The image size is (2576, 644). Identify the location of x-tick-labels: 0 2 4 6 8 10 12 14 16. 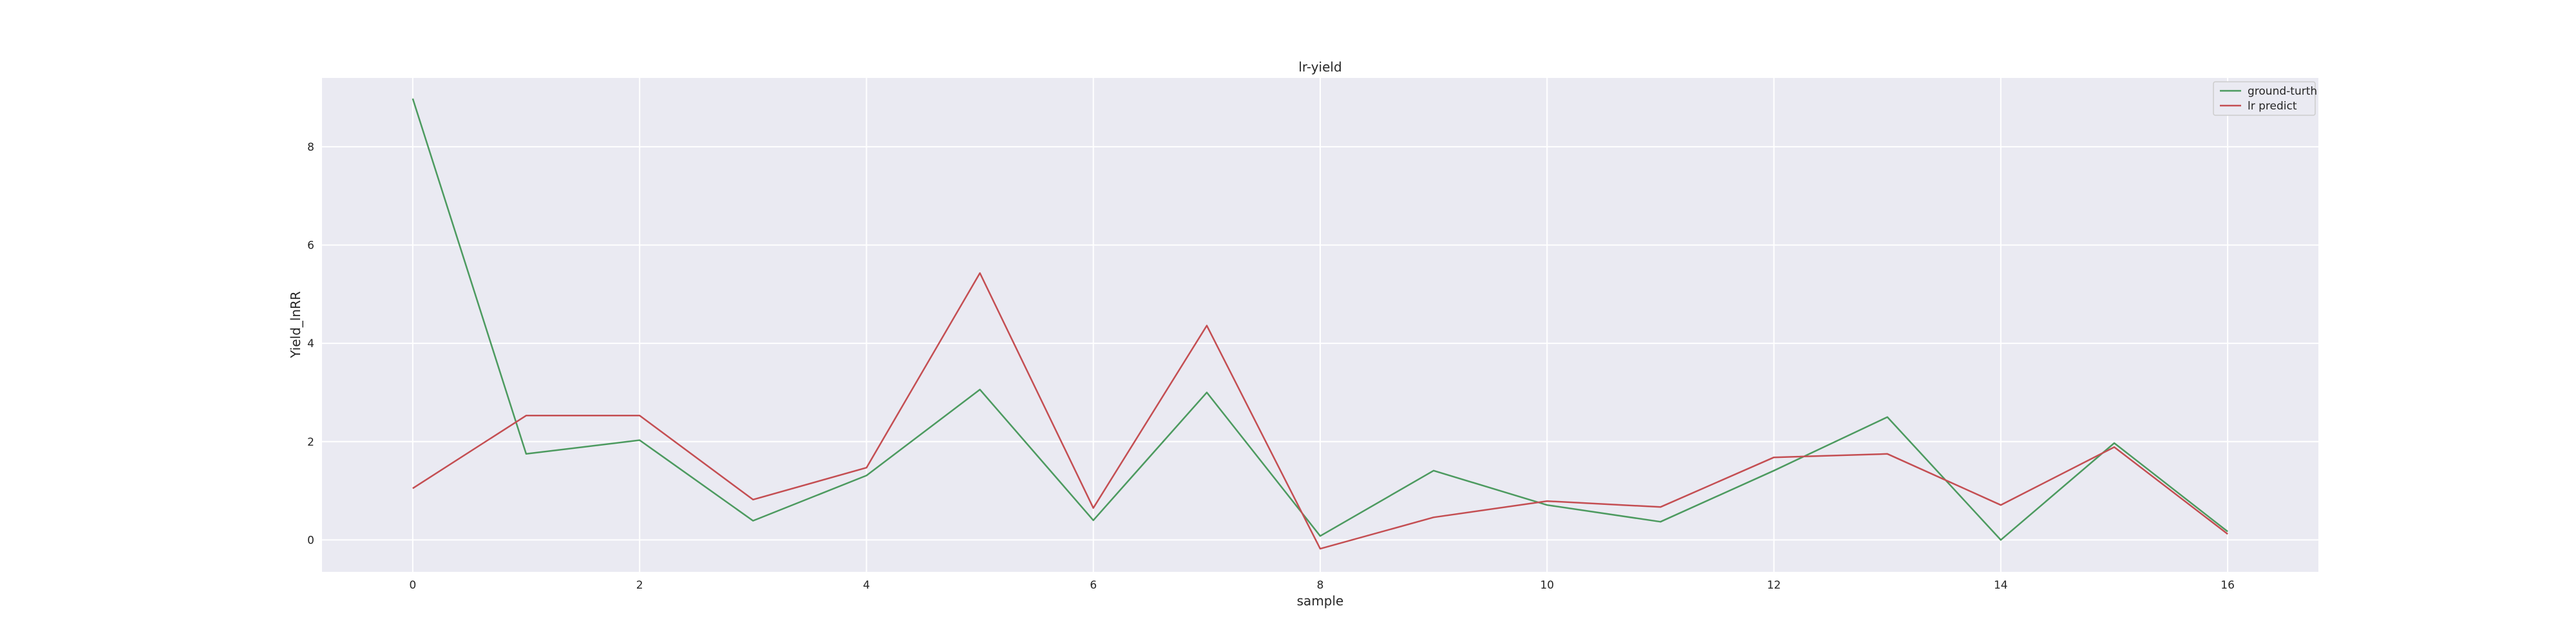
(1321, 586).